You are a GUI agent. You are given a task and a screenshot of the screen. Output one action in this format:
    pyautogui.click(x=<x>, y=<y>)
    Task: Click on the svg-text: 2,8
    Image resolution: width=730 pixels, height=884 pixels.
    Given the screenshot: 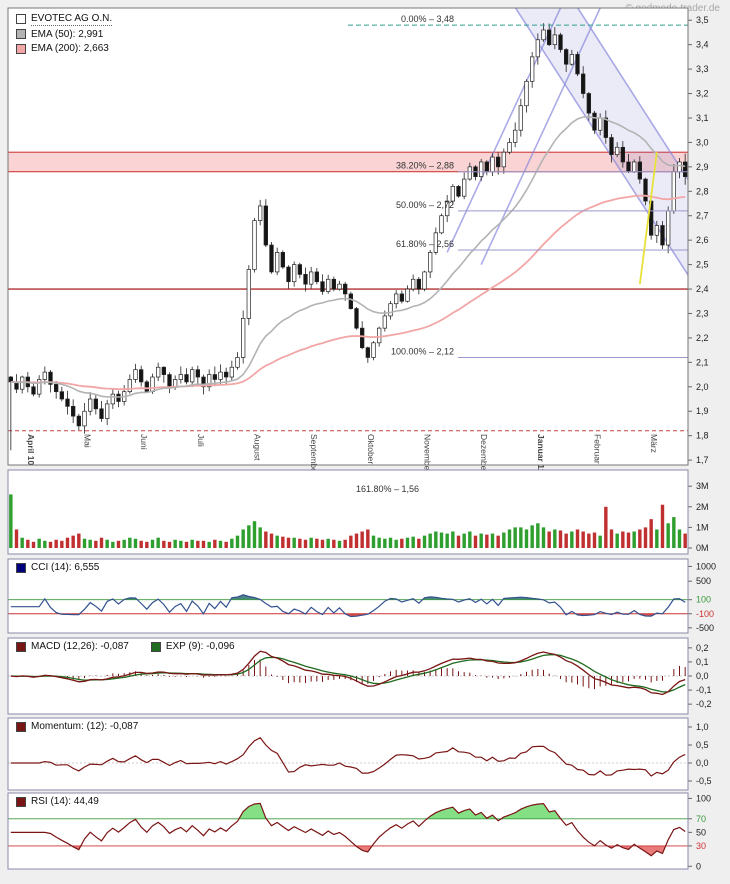 What is the action you would take?
    pyautogui.click(x=702, y=191)
    